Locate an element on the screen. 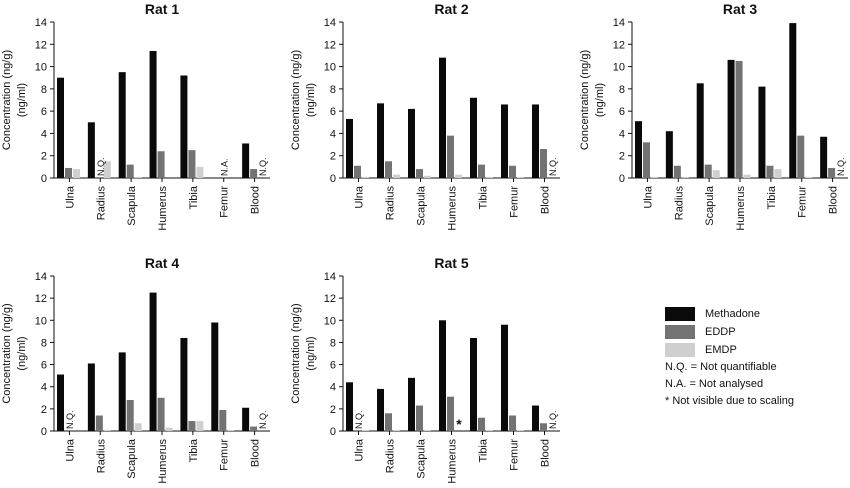 This screenshot has width=850, height=488. y-tick-label-rat5: 12 is located at coordinates (330, 299).